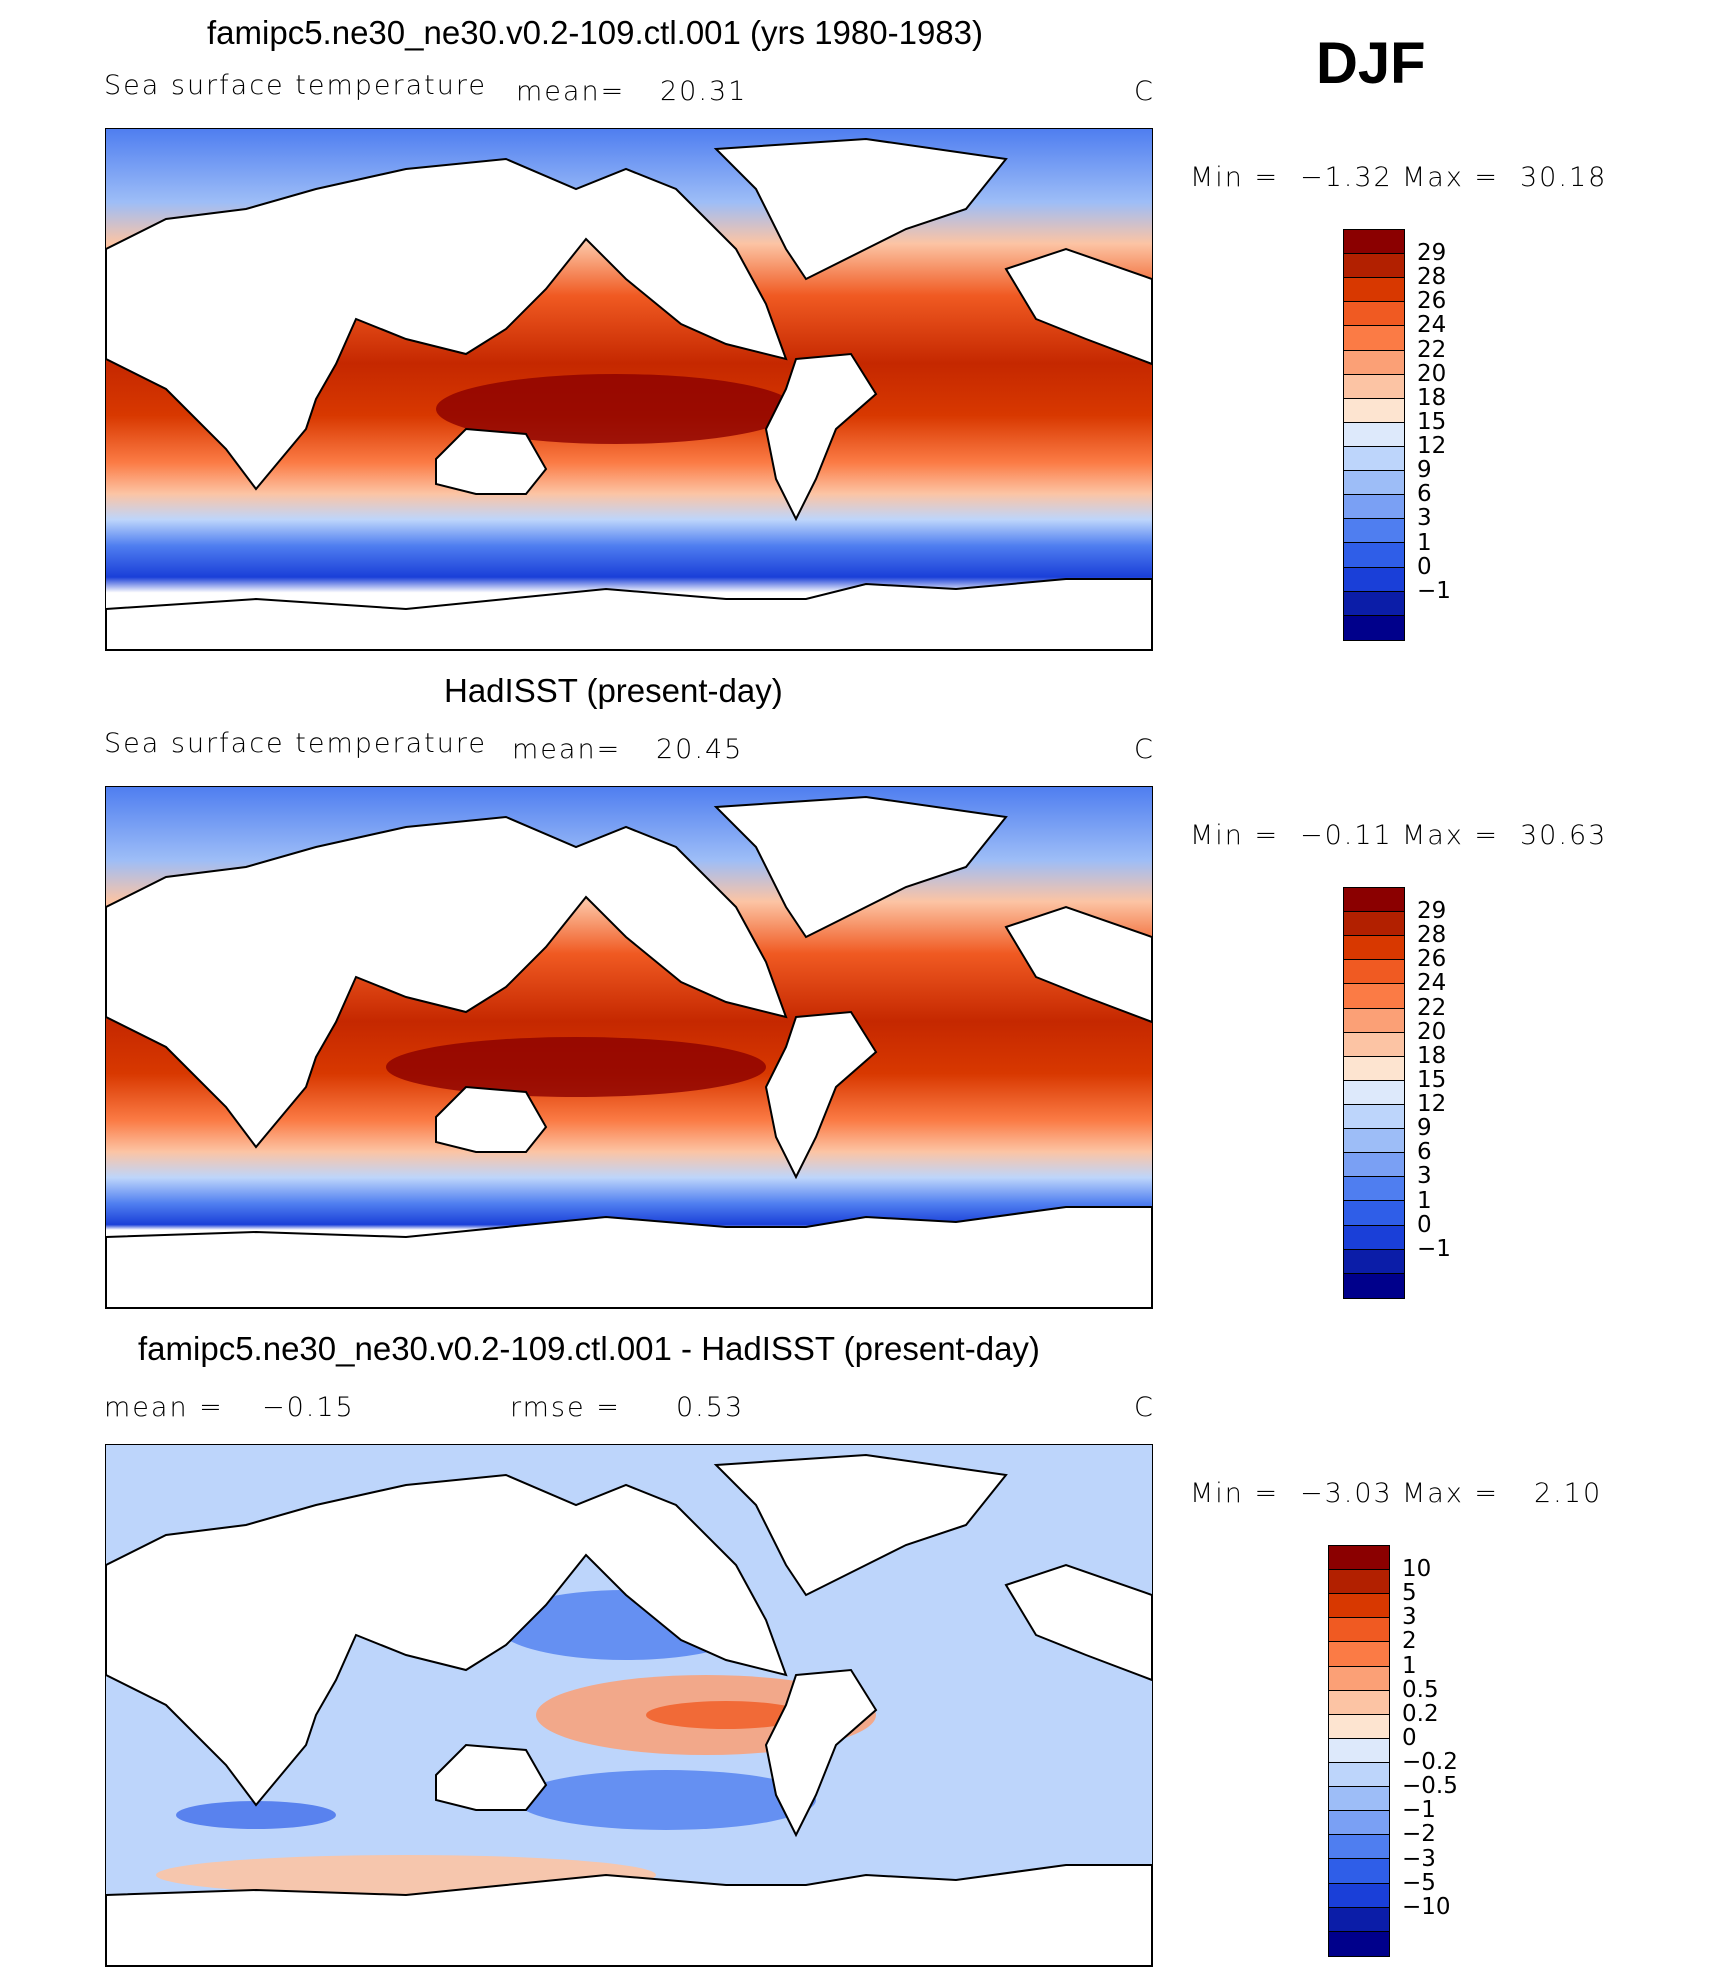  I want to click on colorbar-tick-label: 5, so click(1409, 1593).